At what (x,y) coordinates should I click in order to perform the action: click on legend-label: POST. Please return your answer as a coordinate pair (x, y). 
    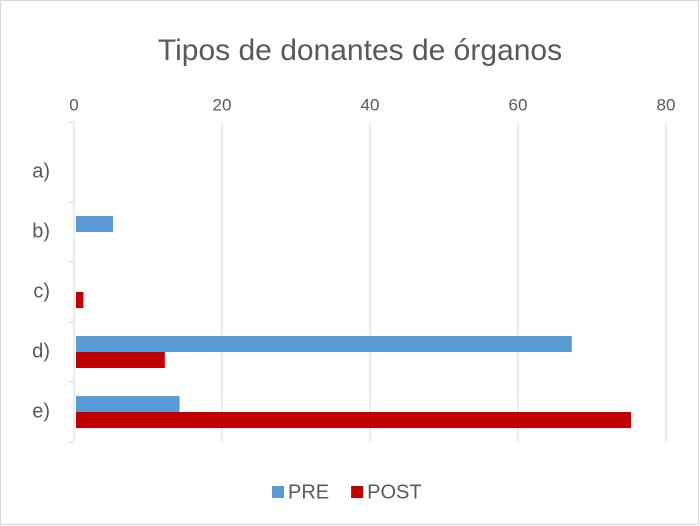
    Looking at the image, I should click on (394, 492).